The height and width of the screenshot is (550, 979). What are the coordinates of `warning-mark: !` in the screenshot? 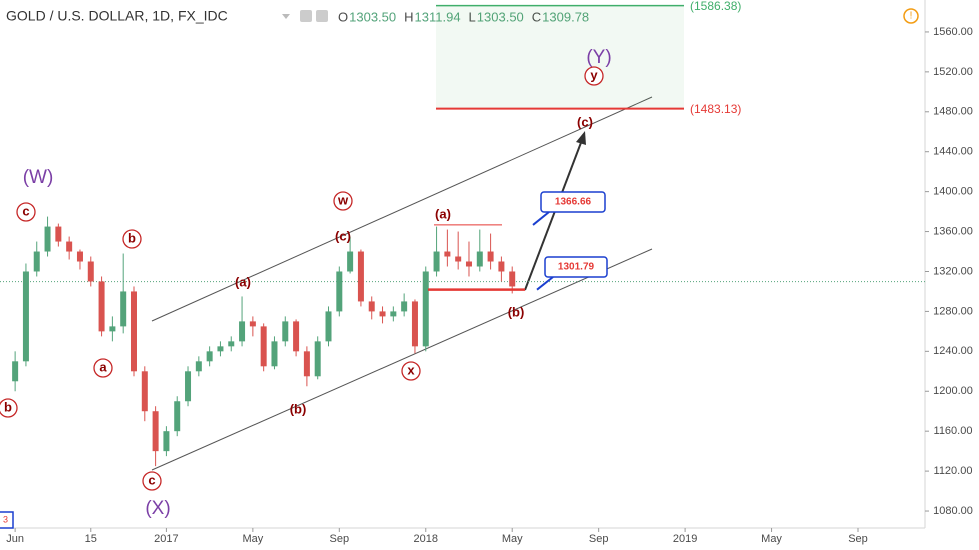 It's located at (911, 16).